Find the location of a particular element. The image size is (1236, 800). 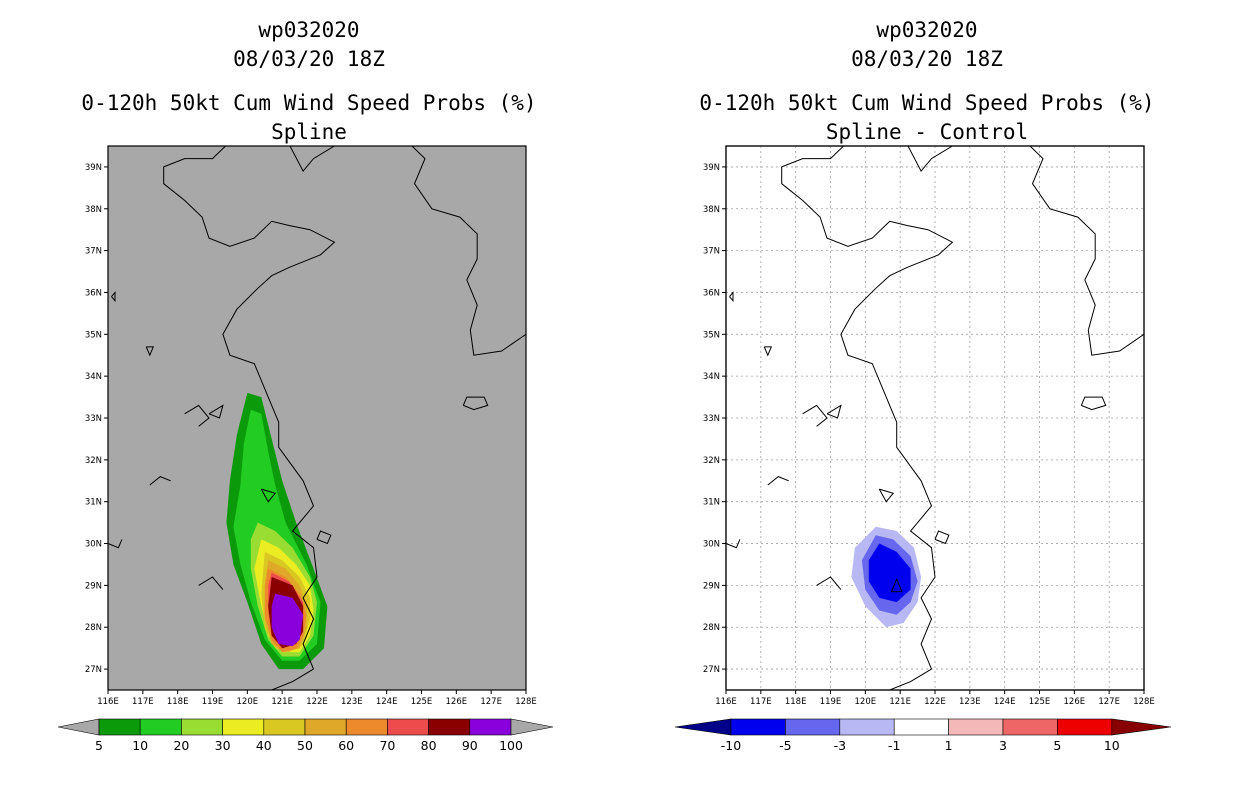

left-title: 0-120h 50kt Cum Wind Speed Probs (%) is located at coordinates (309, 103).